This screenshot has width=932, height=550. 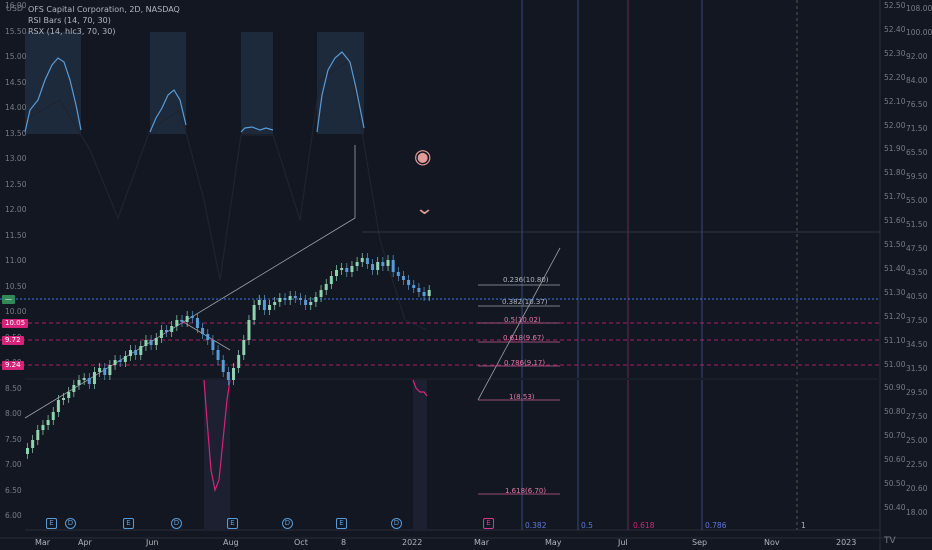 I want to click on price-tag: 10.05, so click(x=15, y=323).